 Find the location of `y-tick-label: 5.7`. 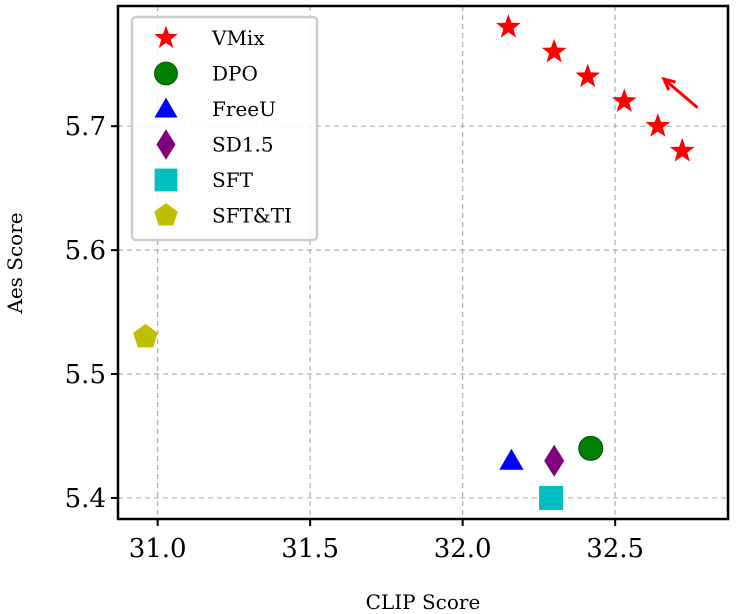

y-tick-label: 5.7 is located at coordinates (85, 127).